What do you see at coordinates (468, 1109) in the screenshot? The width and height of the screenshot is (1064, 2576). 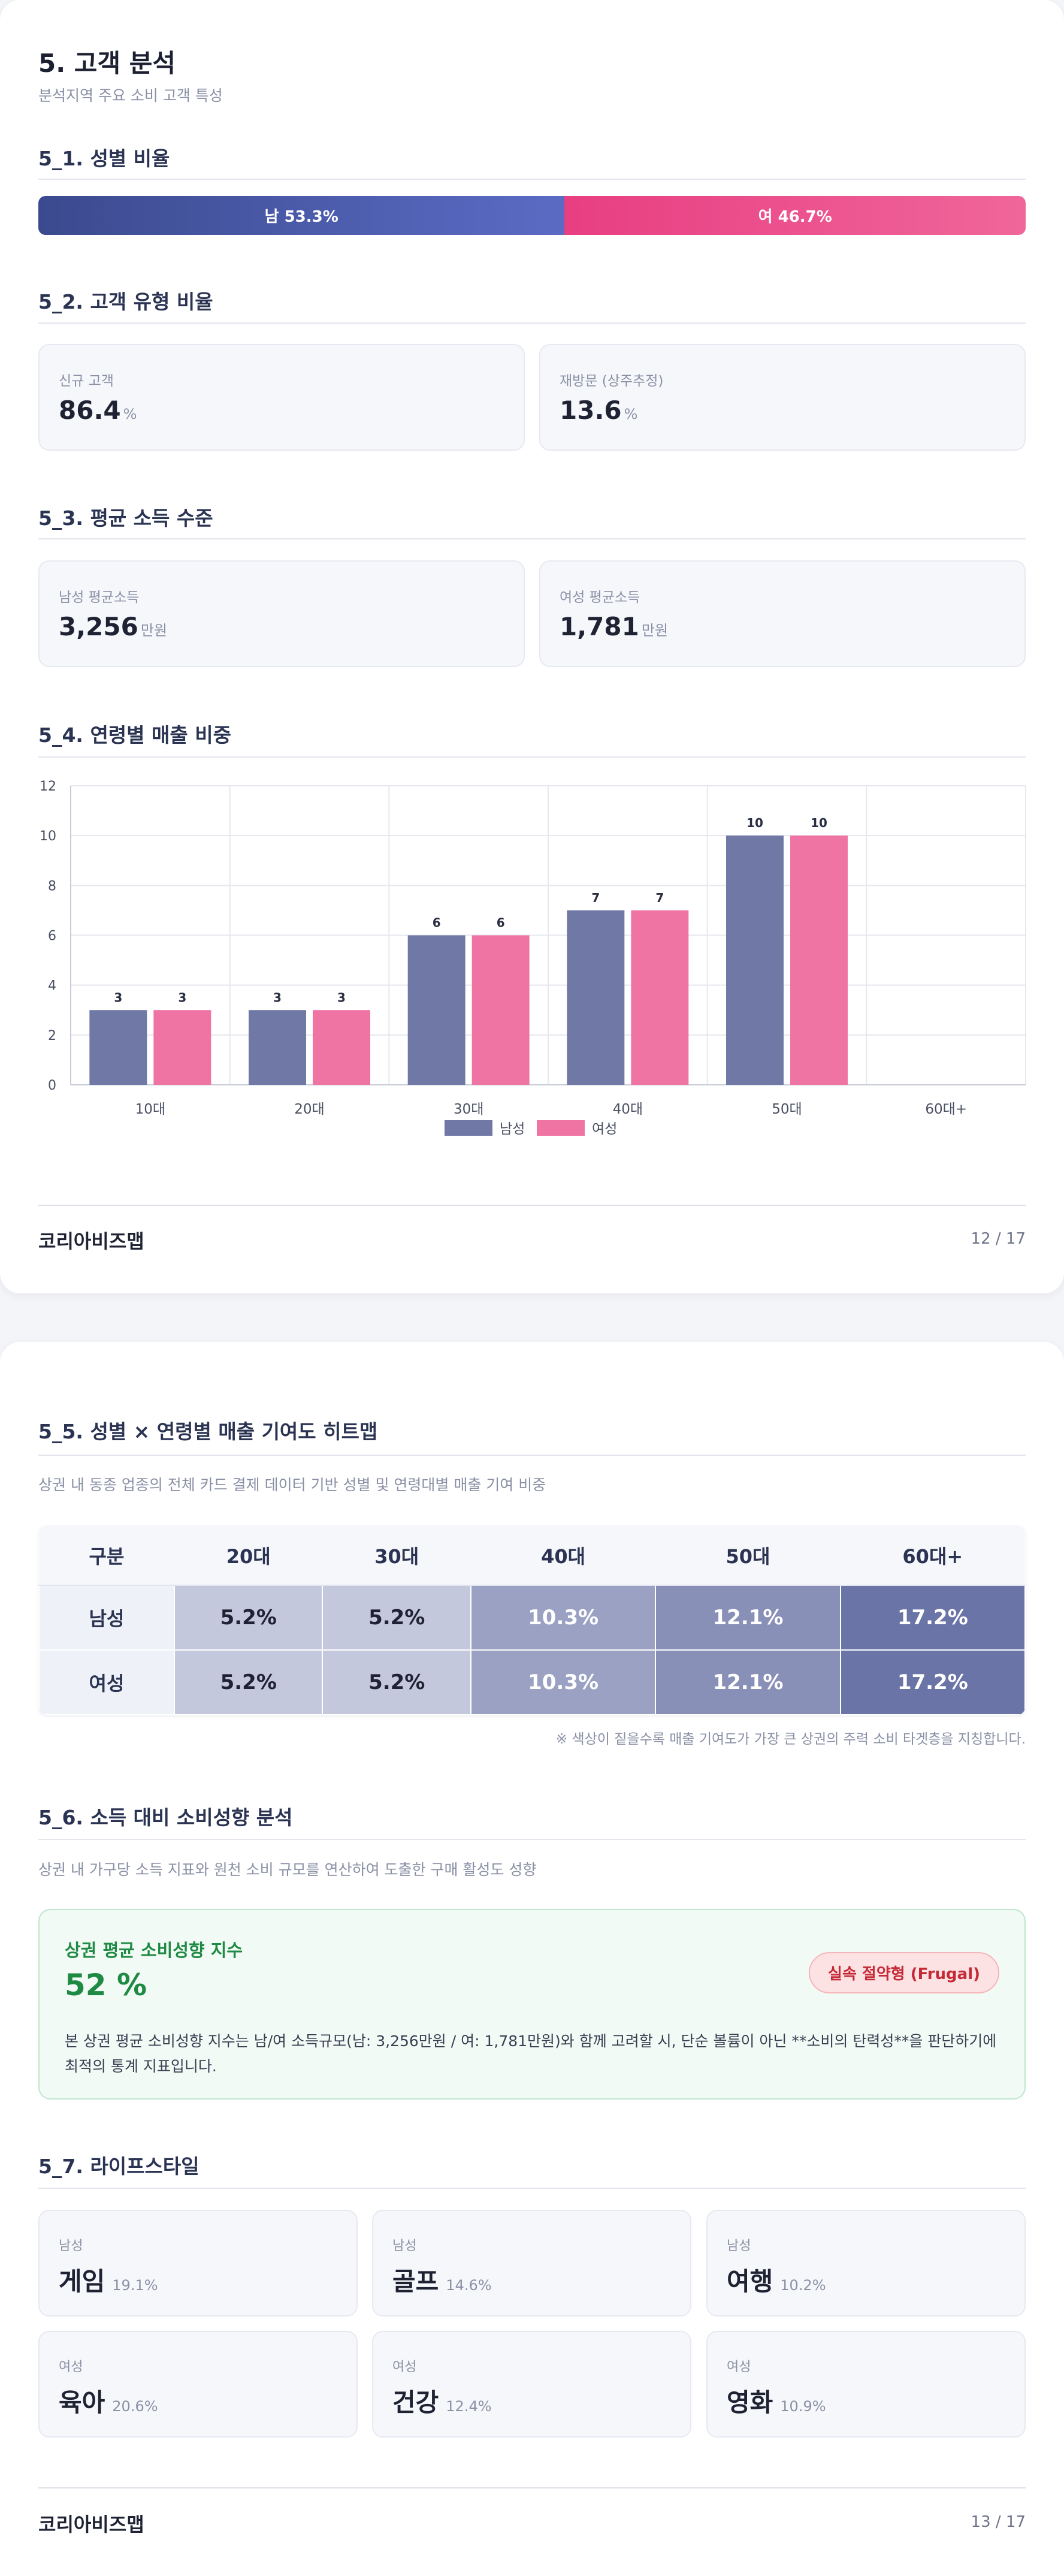 I see `x-tick-label: 30대` at bounding box center [468, 1109].